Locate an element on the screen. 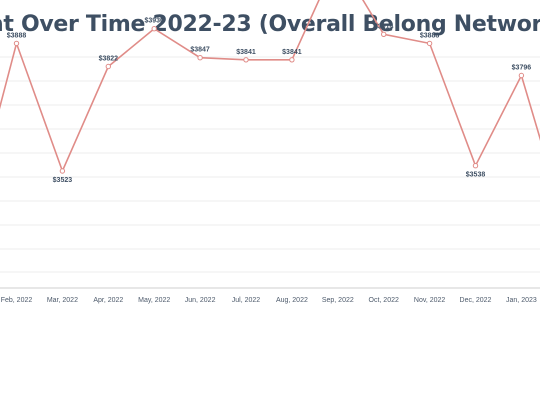  data-label: $3914 is located at coordinates (384, 26).